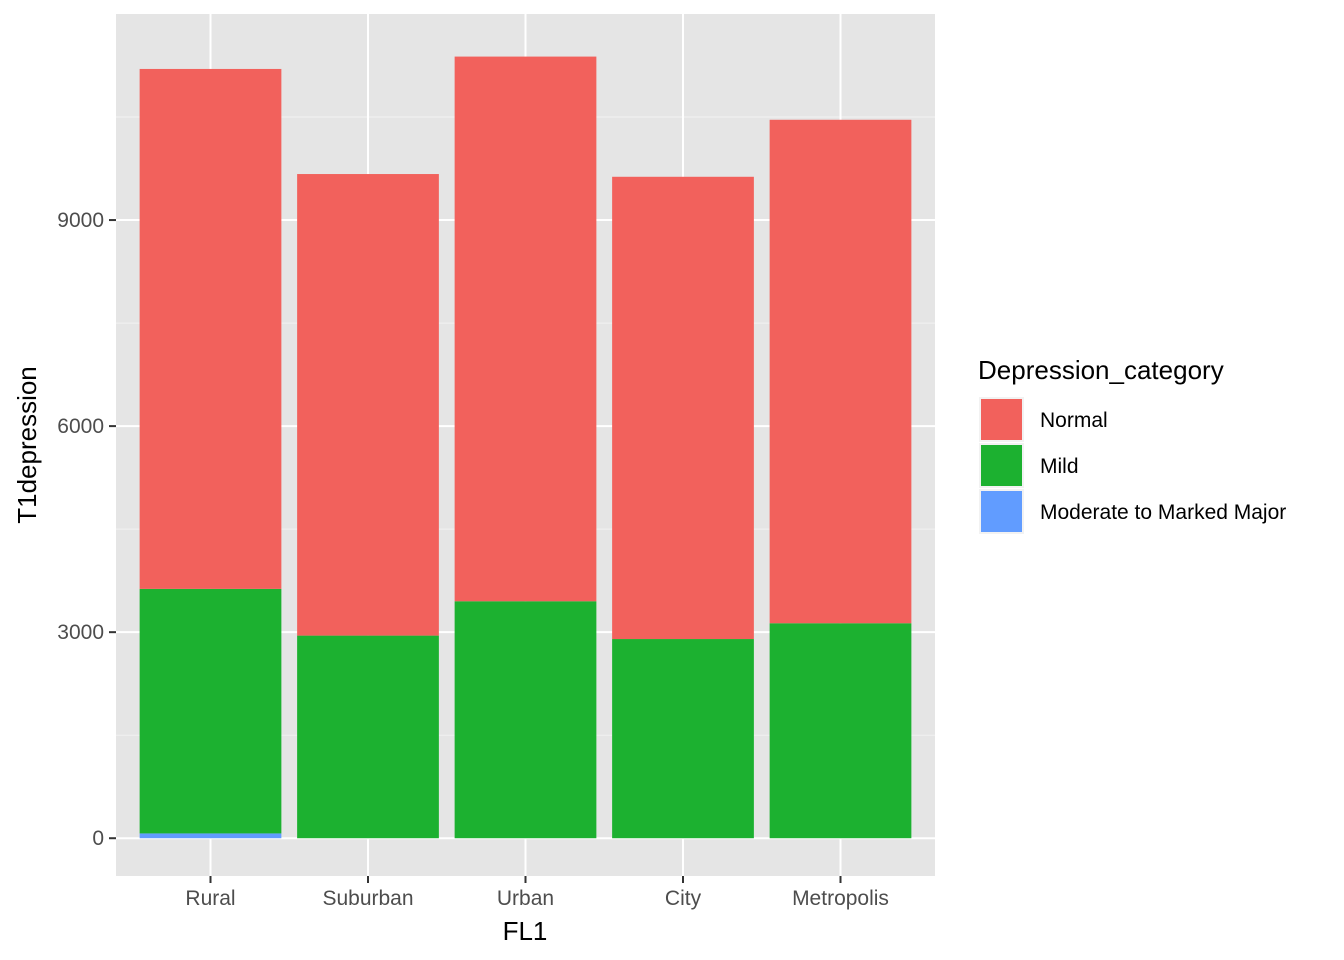 The image size is (1344, 960). What do you see at coordinates (1059, 466) in the screenshot?
I see `legend-label: Mild` at bounding box center [1059, 466].